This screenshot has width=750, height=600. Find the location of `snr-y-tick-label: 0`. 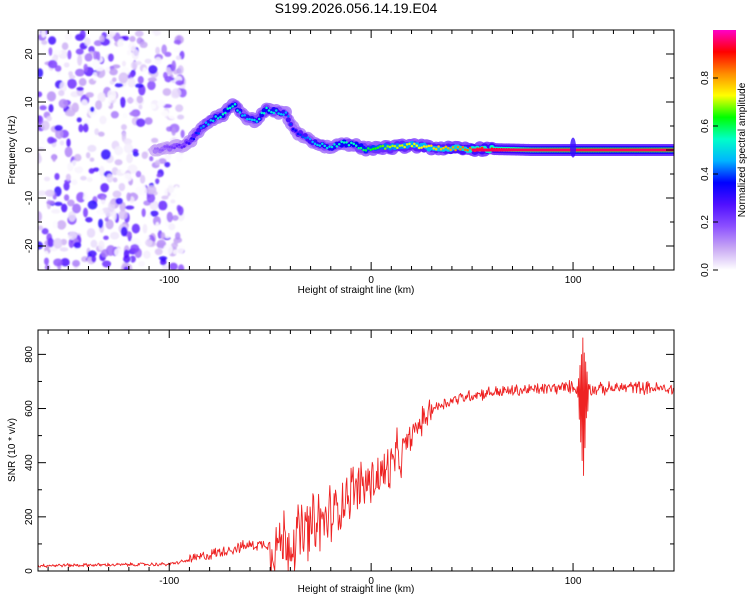

snr-y-tick-label: 0 is located at coordinates (29, 571).